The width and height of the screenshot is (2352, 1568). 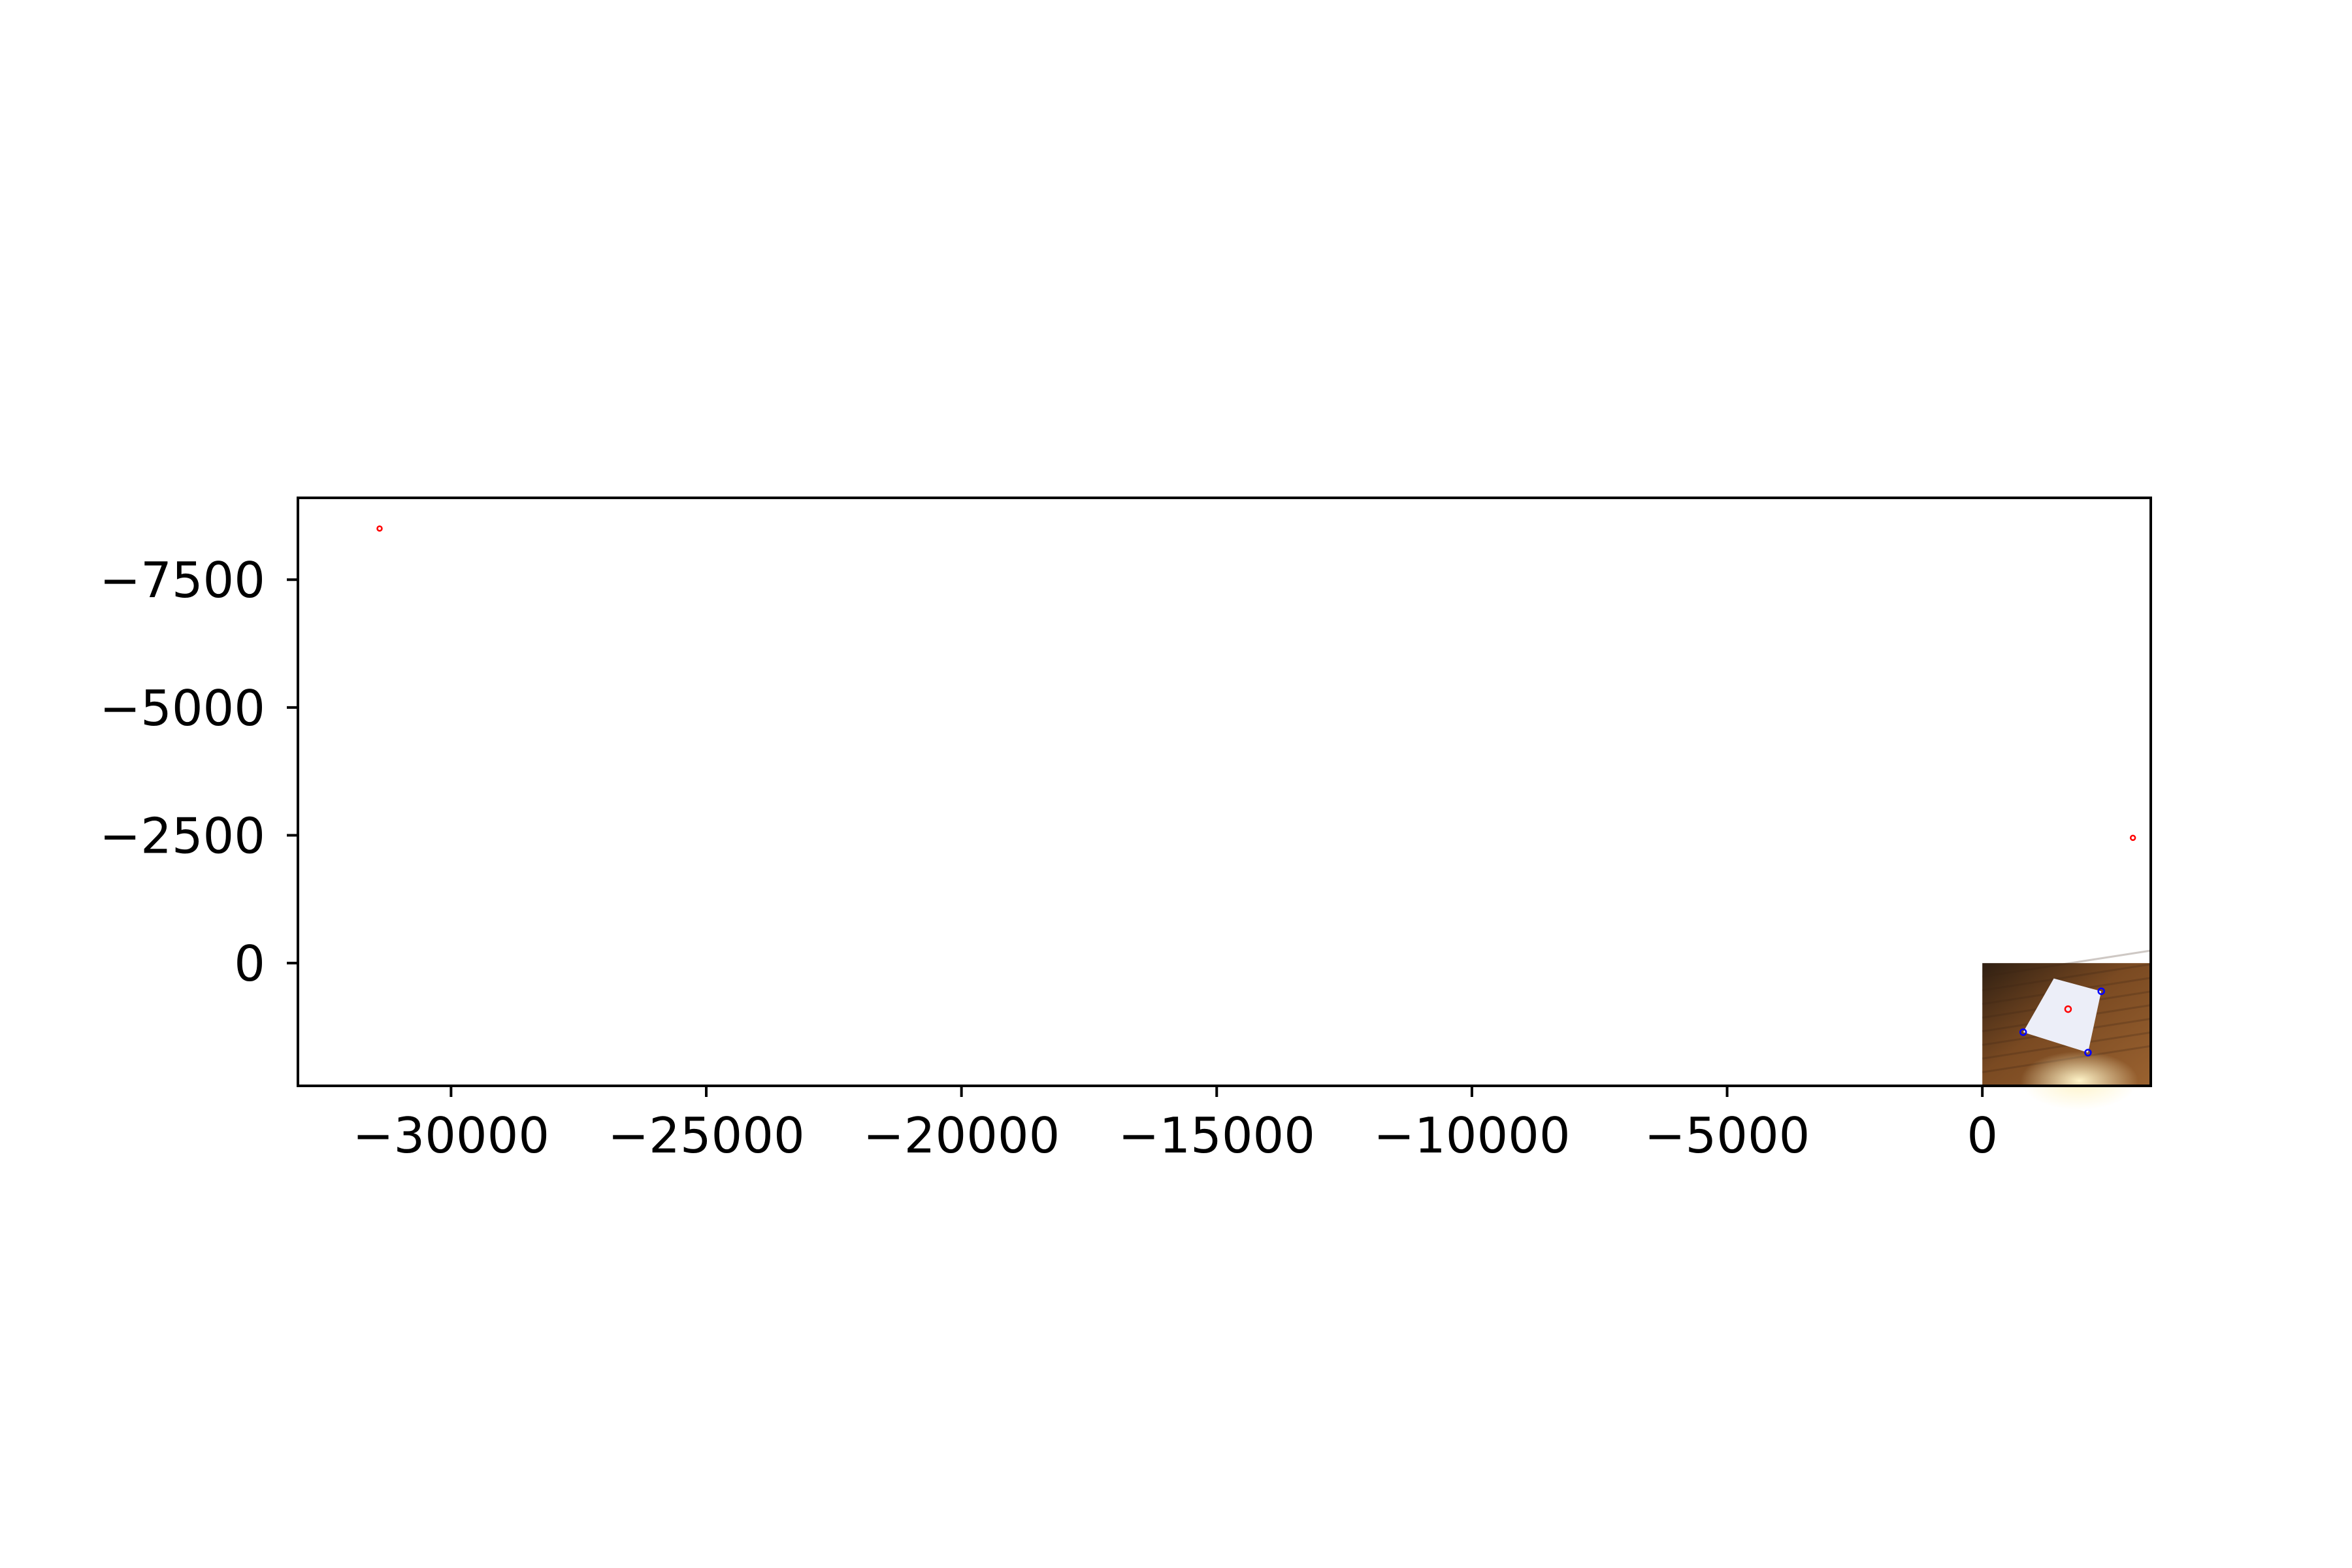 What do you see at coordinates (2079, 1081) in the screenshot?
I see `lamp-glare` at bounding box center [2079, 1081].